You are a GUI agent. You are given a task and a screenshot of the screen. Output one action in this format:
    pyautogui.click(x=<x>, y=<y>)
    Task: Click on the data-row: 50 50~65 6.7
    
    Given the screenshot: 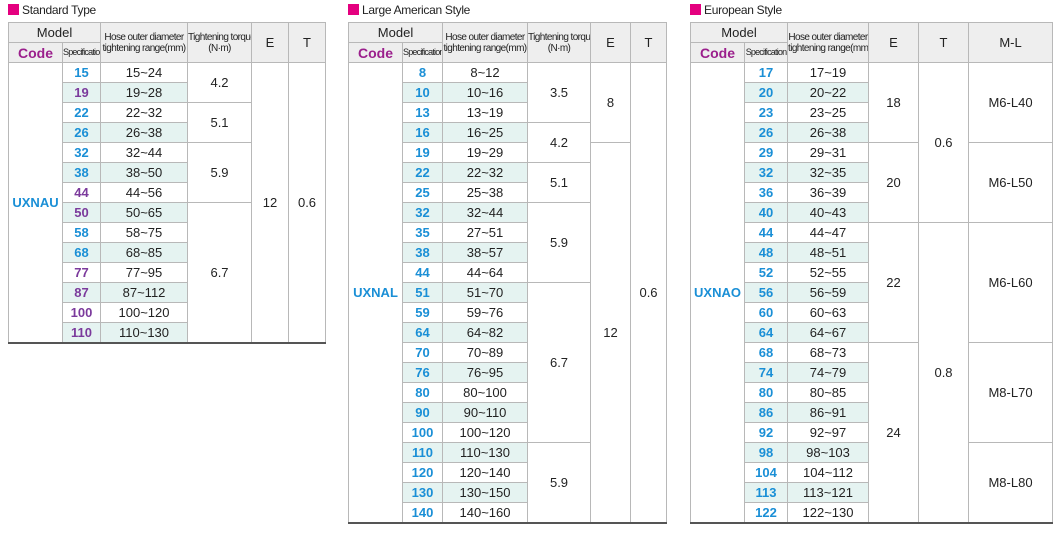 What is the action you would take?
    pyautogui.click(x=167, y=273)
    